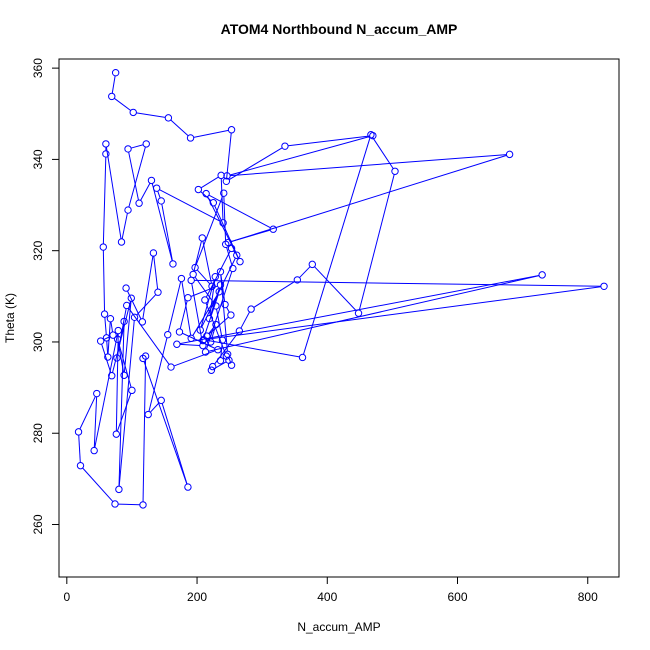 The height and width of the screenshot is (650, 650). What do you see at coordinates (327, 597) in the screenshot?
I see `x-tick-label: 400` at bounding box center [327, 597].